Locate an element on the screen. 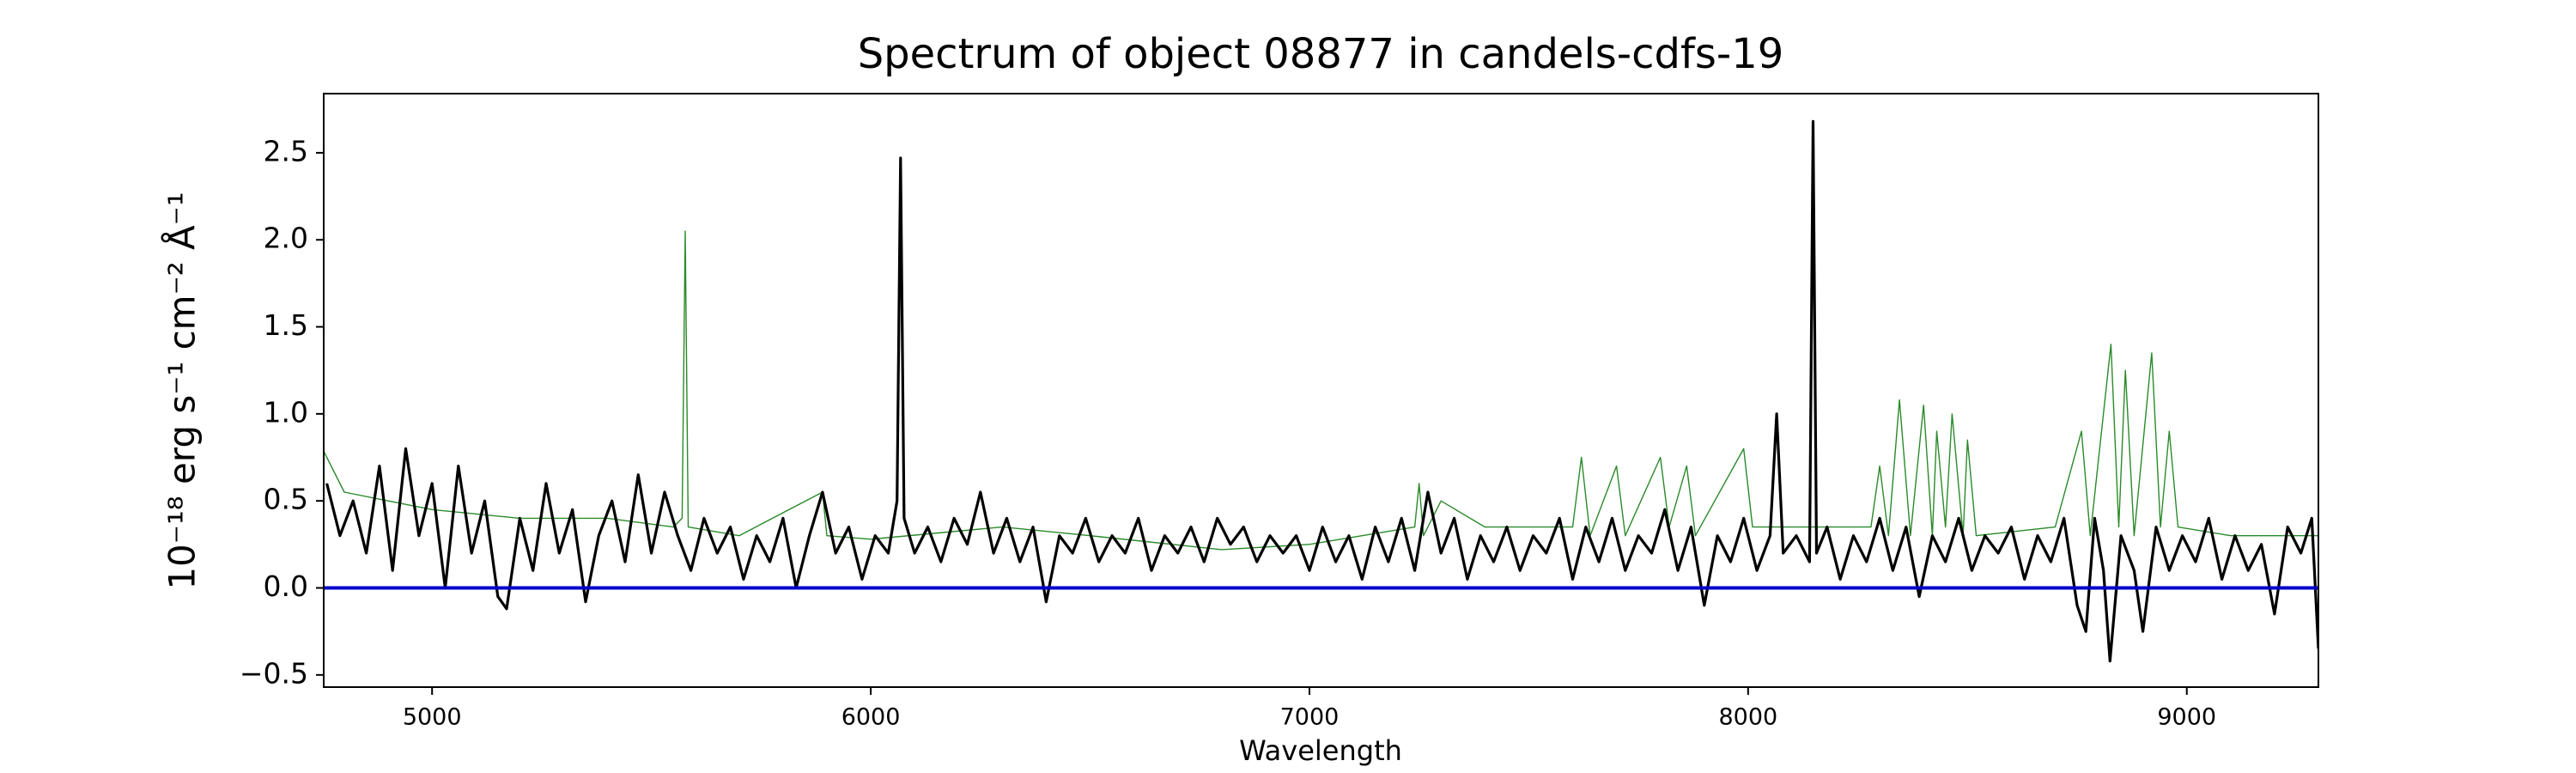 This screenshot has height=773, width=2576. y-tick-label: 2.0 is located at coordinates (286, 239).